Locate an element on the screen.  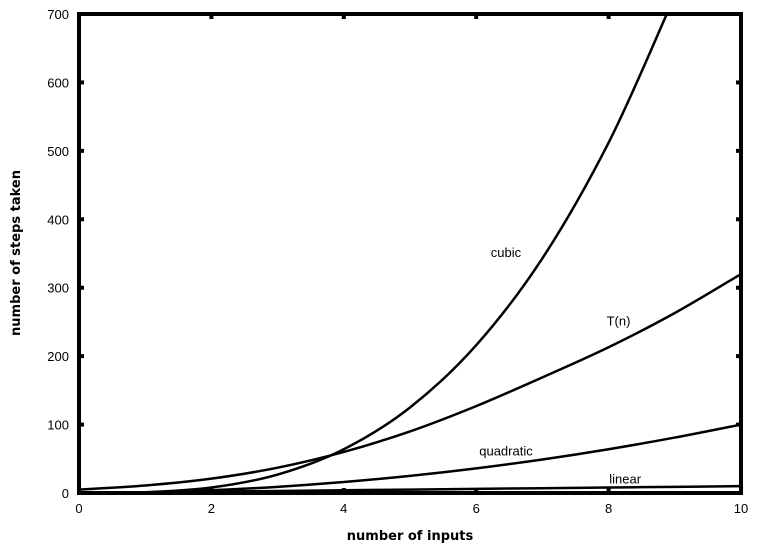
y-tick-label-4: 400 is located at coordinates (58, 219).